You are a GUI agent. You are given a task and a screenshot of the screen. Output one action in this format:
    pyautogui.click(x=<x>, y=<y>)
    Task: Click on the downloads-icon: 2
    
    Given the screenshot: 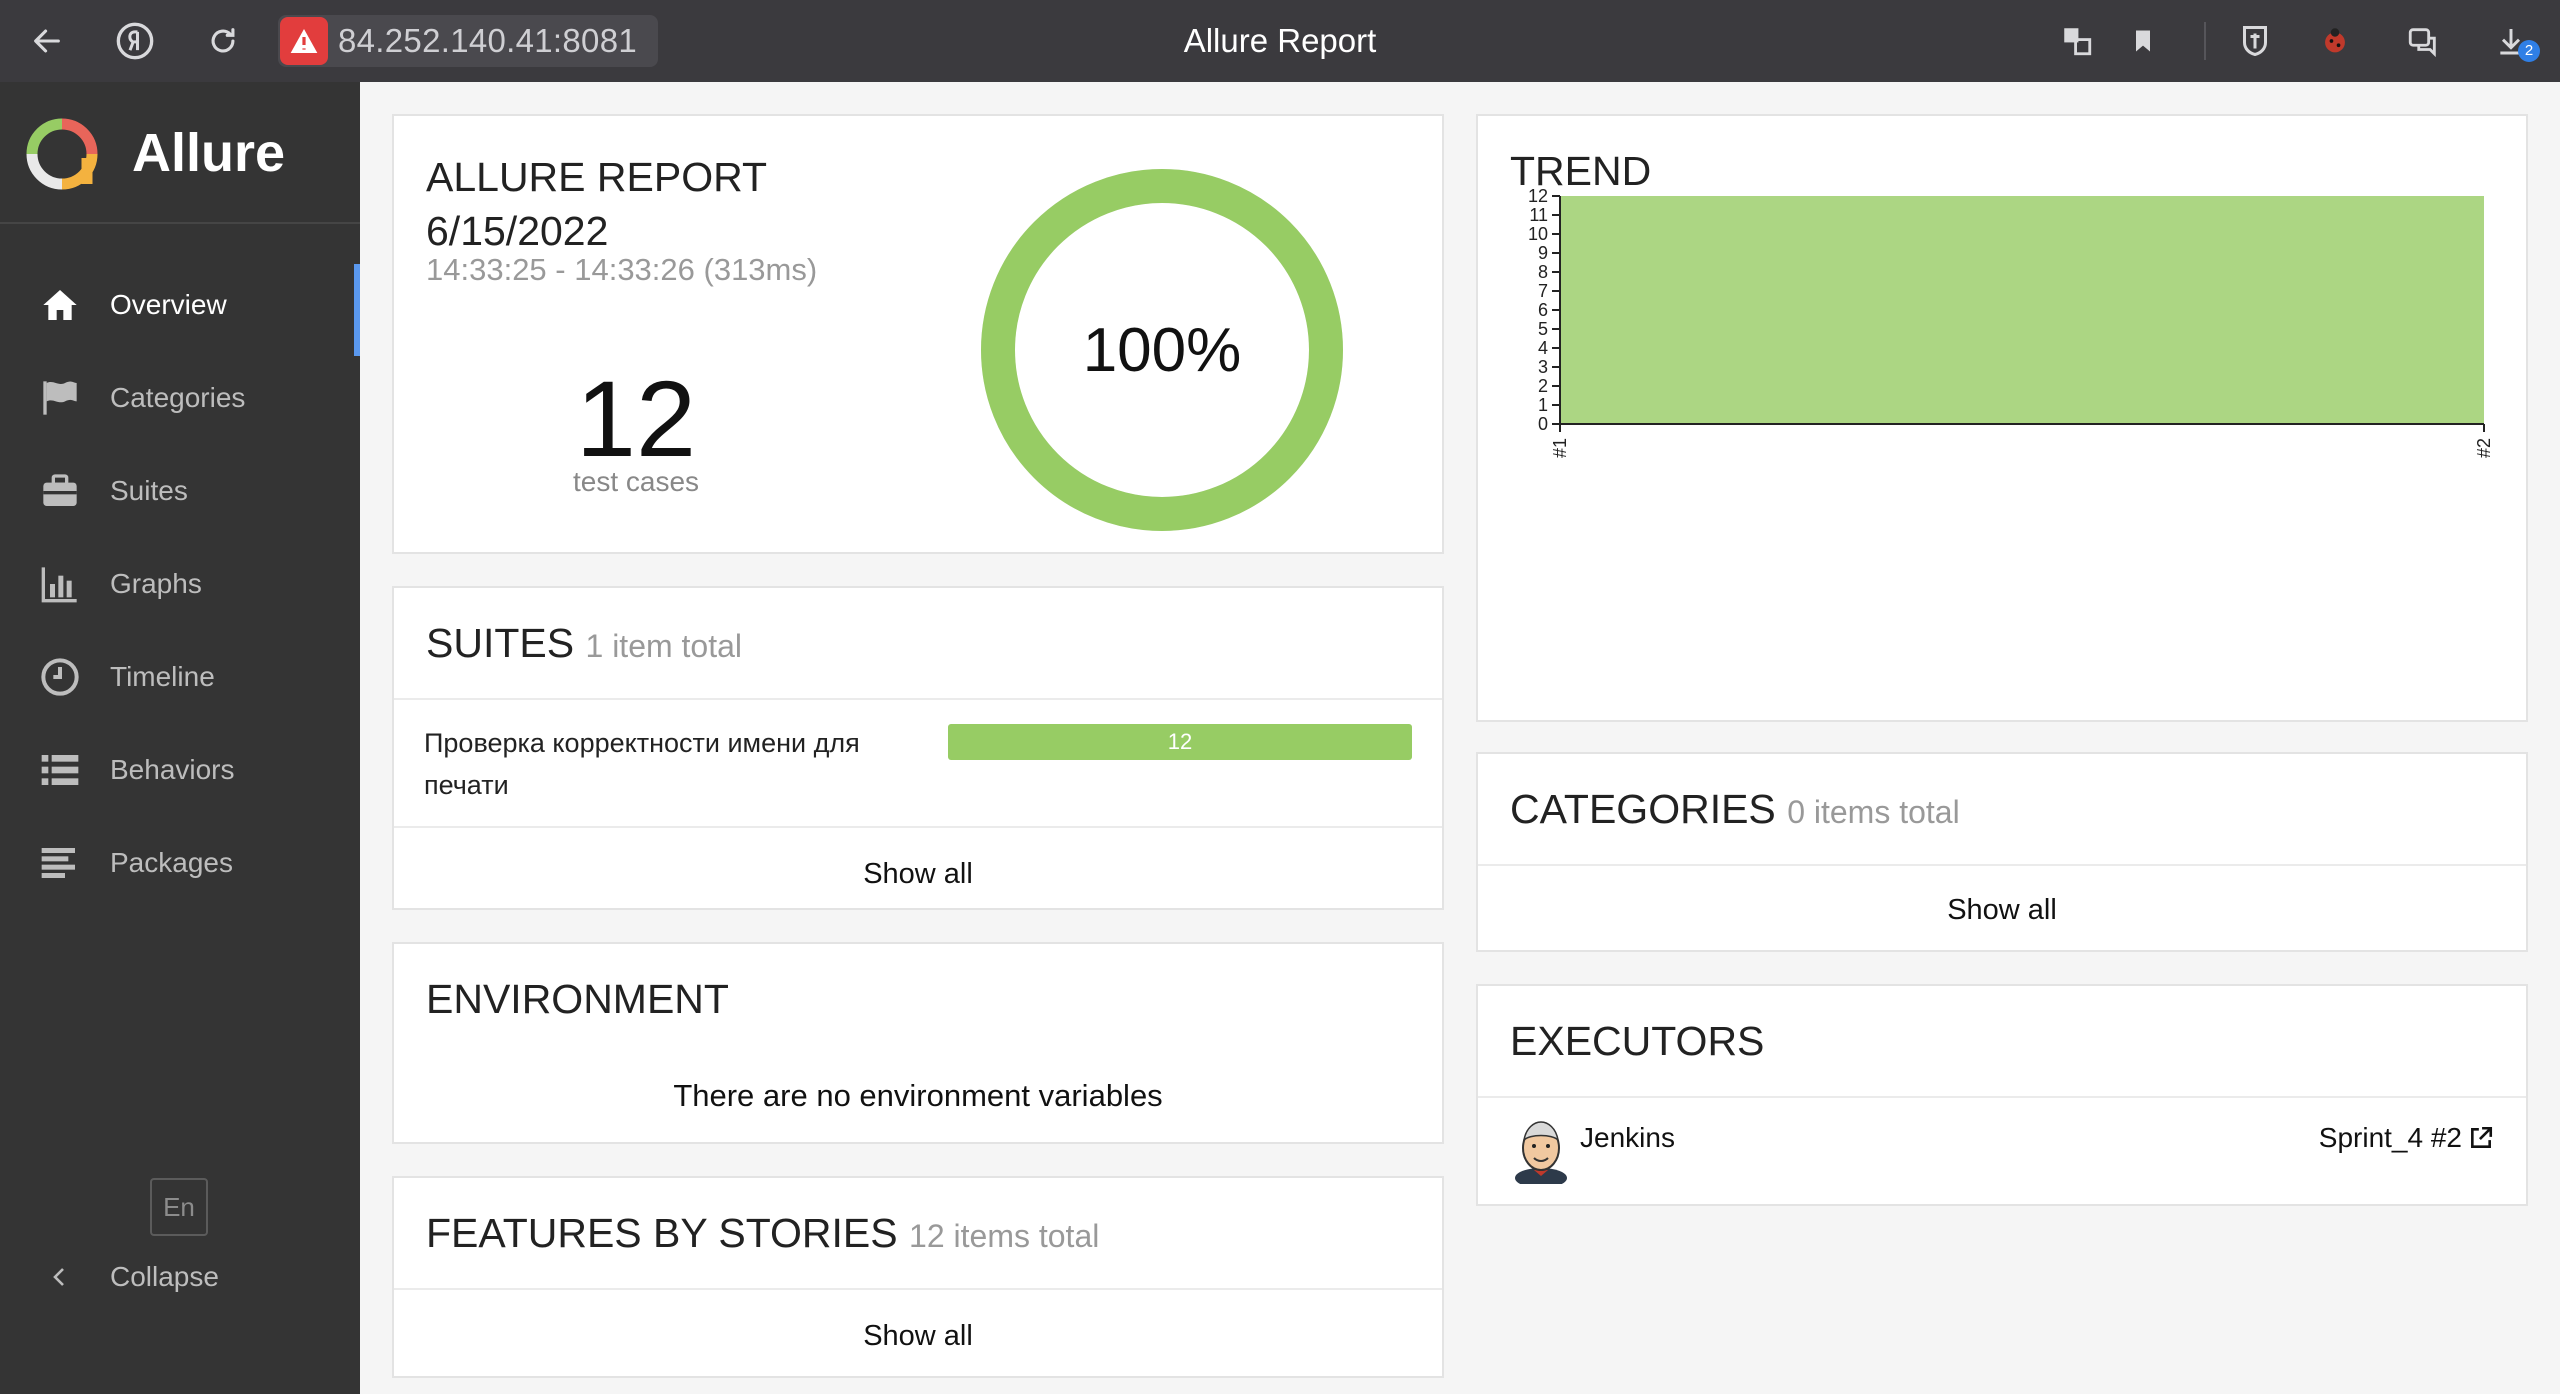 What is the action you would take?
    pyautogui.click(x=2513, y=41)
    